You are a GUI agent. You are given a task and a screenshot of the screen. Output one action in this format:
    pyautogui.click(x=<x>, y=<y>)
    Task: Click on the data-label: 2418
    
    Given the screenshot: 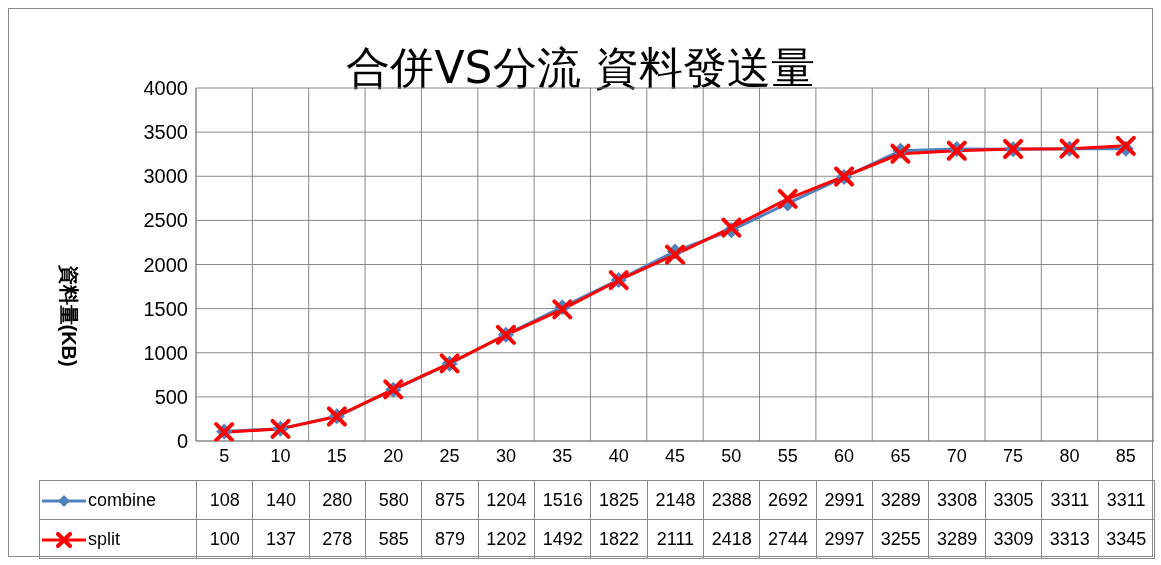 What is the action you would take?
    pyautogui.click(x=731, y=539)
    